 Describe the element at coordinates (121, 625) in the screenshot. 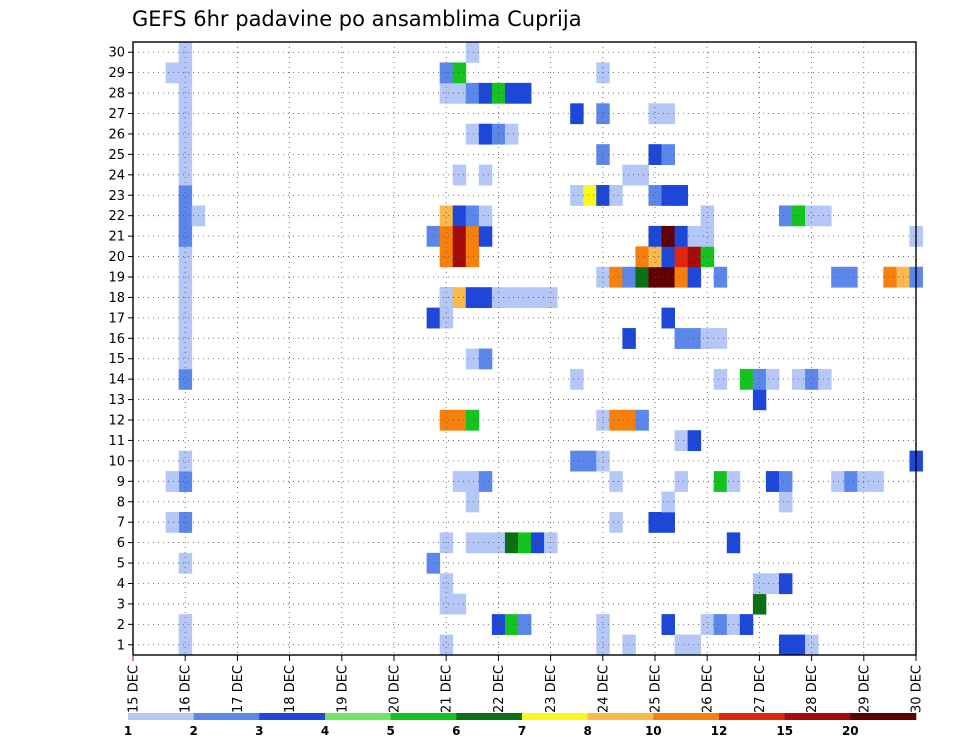

I see `y-tick-label: 2` at that location.